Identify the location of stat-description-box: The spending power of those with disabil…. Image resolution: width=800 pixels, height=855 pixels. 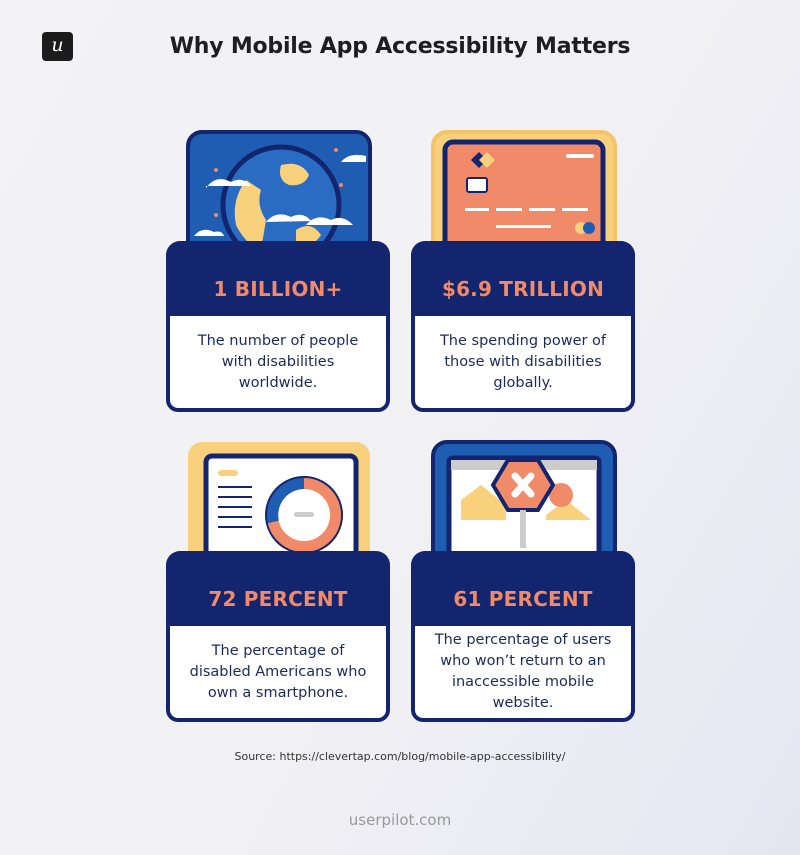
(523, 364).